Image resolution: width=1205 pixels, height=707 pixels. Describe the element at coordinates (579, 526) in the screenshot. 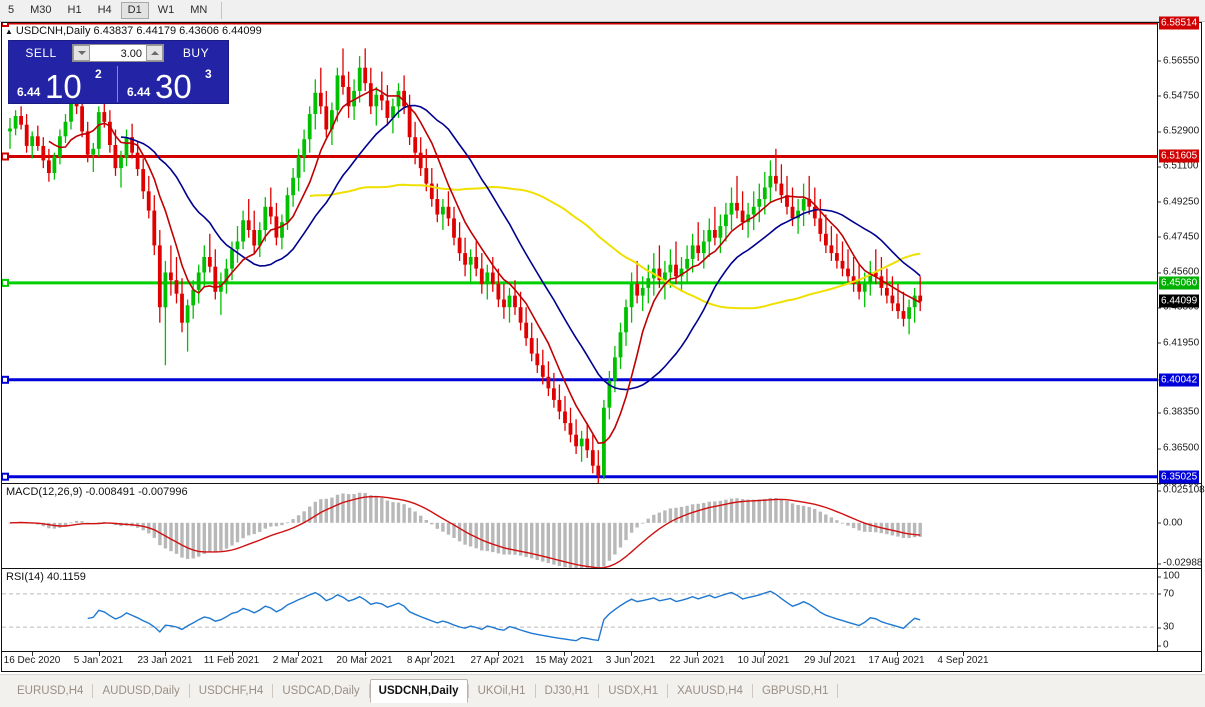

I see `macd-plot-area` at that location.